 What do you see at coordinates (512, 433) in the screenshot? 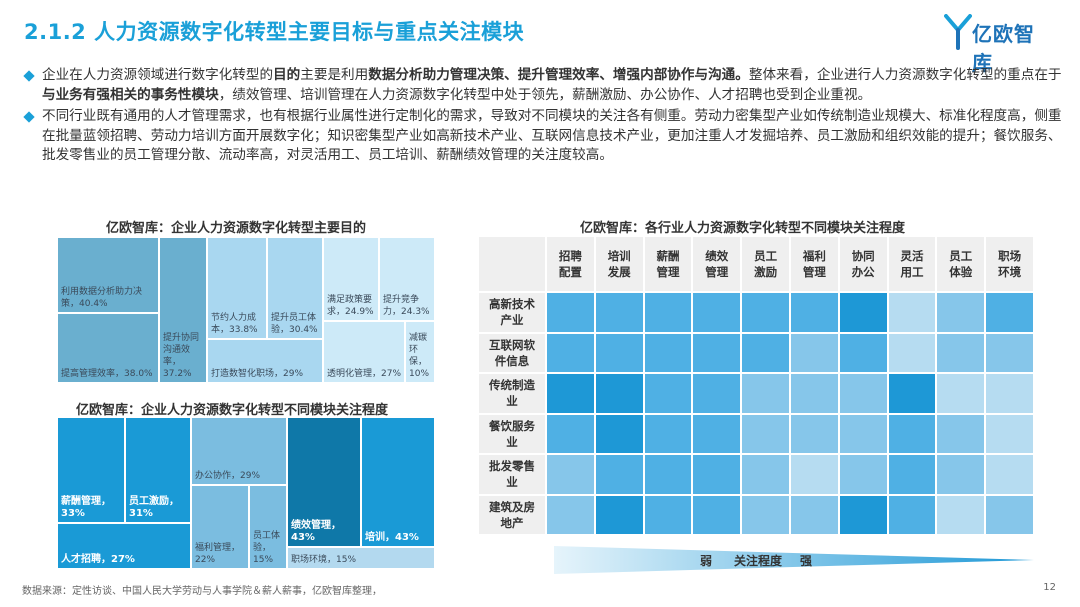
I see `heatmap-row-header: 餐饮服务业` at bounding box center [512, 433].